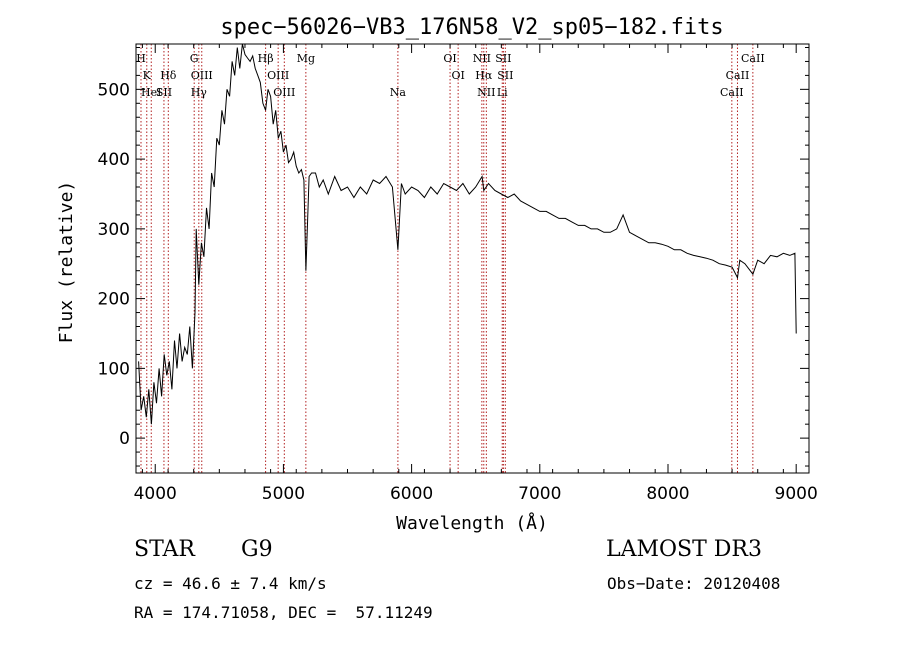  Describe the element at coordinates (164, 549) in the screenshot. I see `object-class: STAR` at that location.